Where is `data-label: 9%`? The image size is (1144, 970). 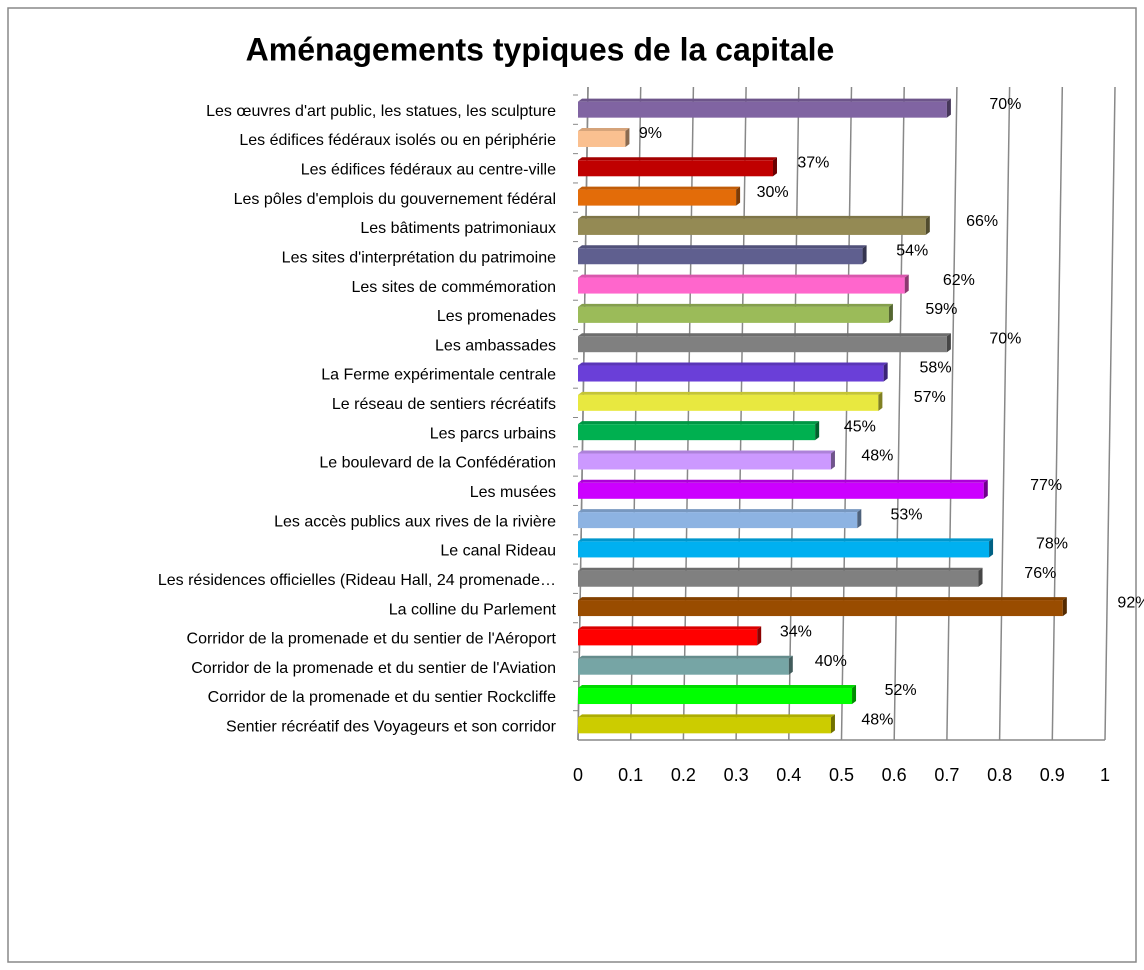 data-label: 9% is located at coordinates (650, 133).